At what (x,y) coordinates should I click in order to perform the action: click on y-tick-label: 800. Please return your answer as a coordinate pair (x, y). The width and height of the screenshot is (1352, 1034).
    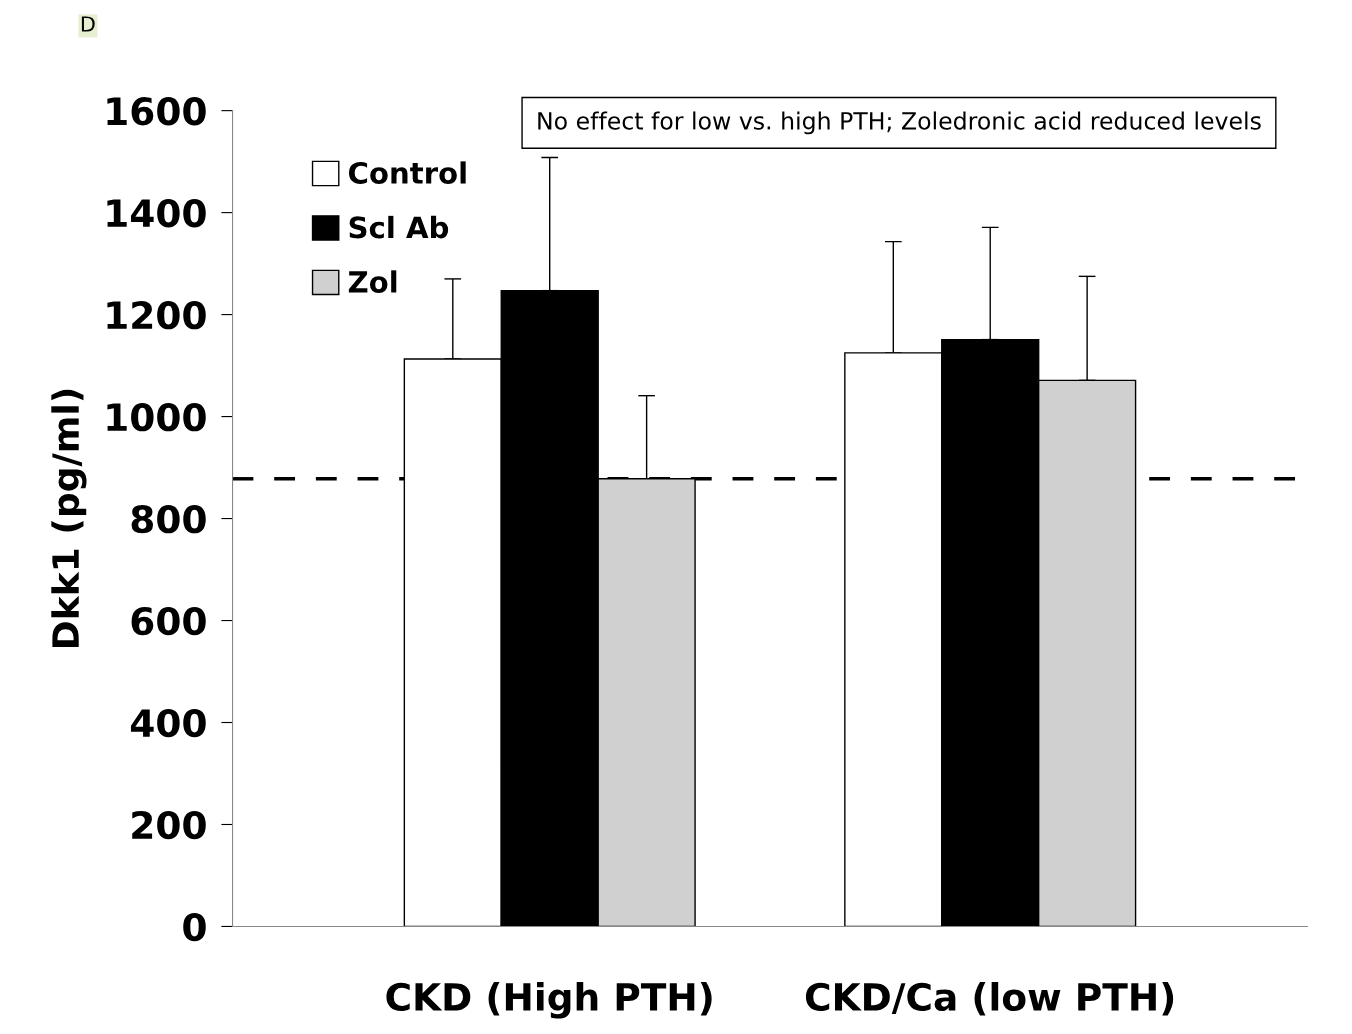
    Looking at the image, I should click on (168, 519).